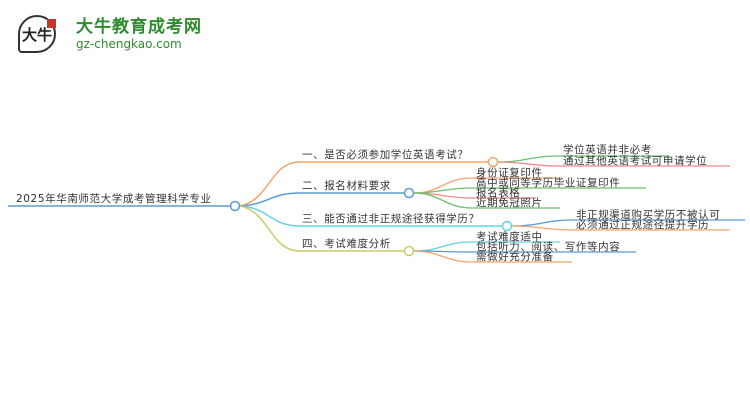  Describe the element at coordinates (548, 246) in the screenshot. I see `child-item: 包括听力、阅读、写作等内容` at that location.